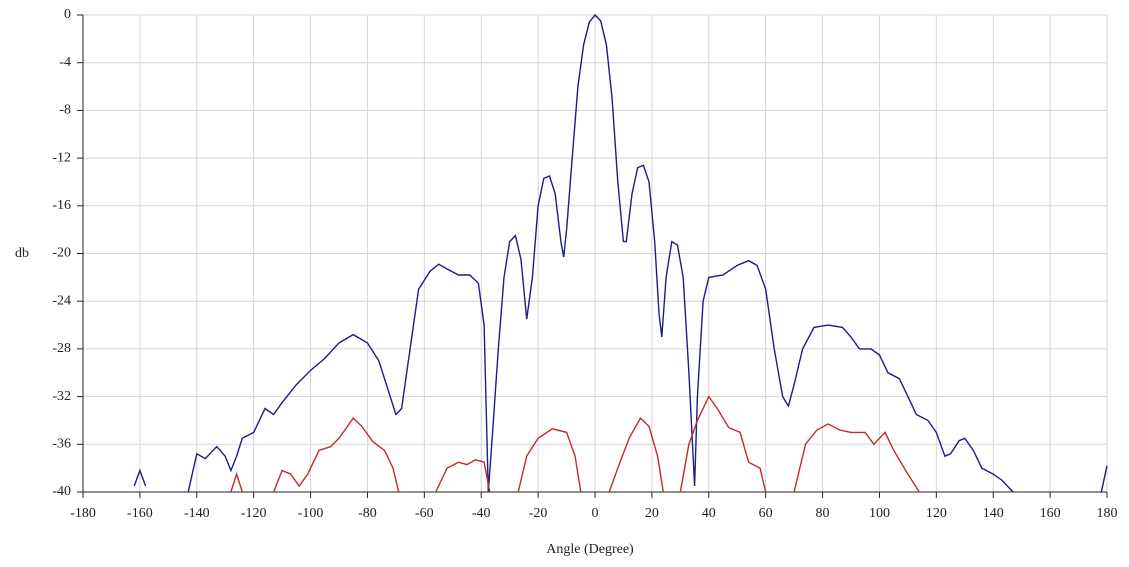  What do you see at coordinates (61, 348) in the screenshot?
I see `y-tick-label: -28` at bounding box center [61, 348].